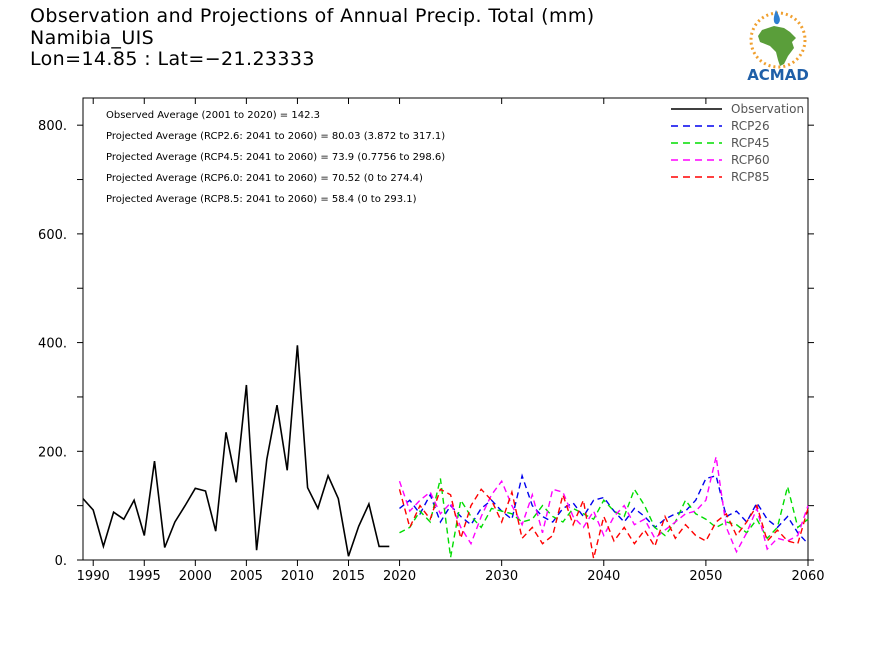  Describe the element at coordinates (236, 451) in the screenshot. I see `series-line-observation` at that location.